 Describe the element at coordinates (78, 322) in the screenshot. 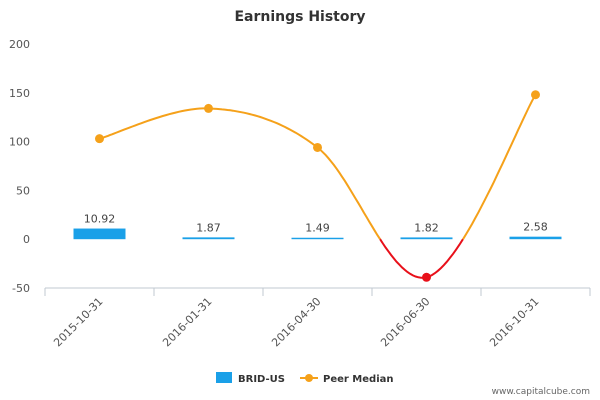

I see `x-tick-label: 2015-10-31` at that location.